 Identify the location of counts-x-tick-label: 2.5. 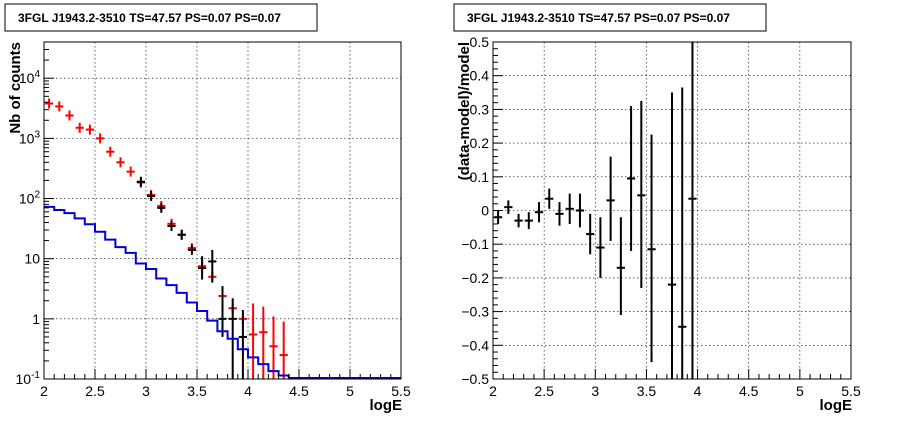
(95, 391).